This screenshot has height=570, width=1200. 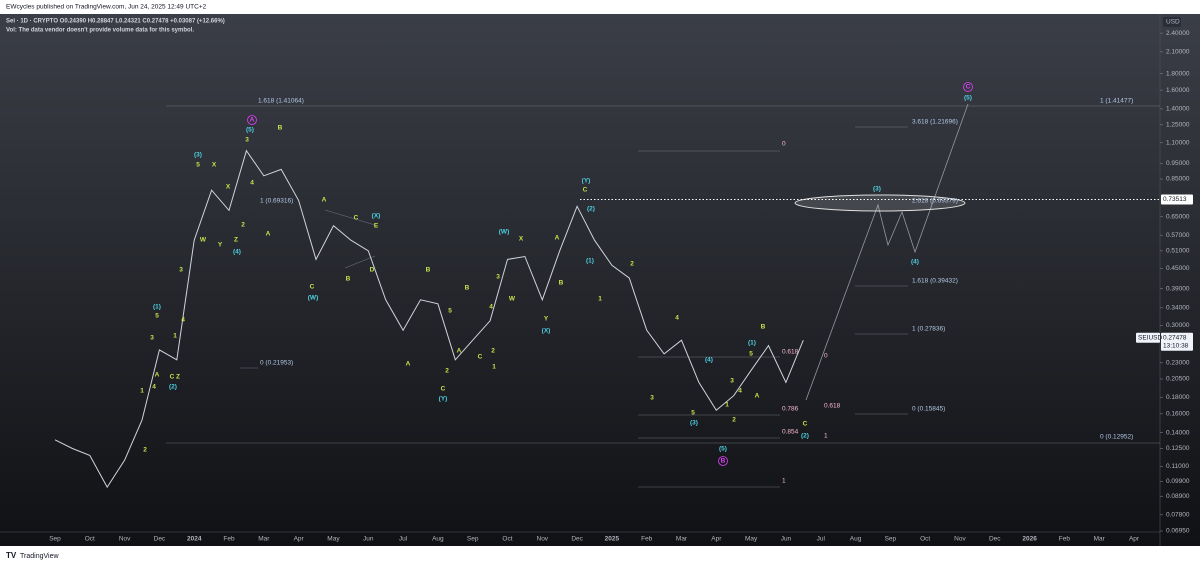 What do you see at coordinates (1178, 397) in the screenshot?
I see `y-tick-label: 0.18000` at bounding box center [1178, 397].